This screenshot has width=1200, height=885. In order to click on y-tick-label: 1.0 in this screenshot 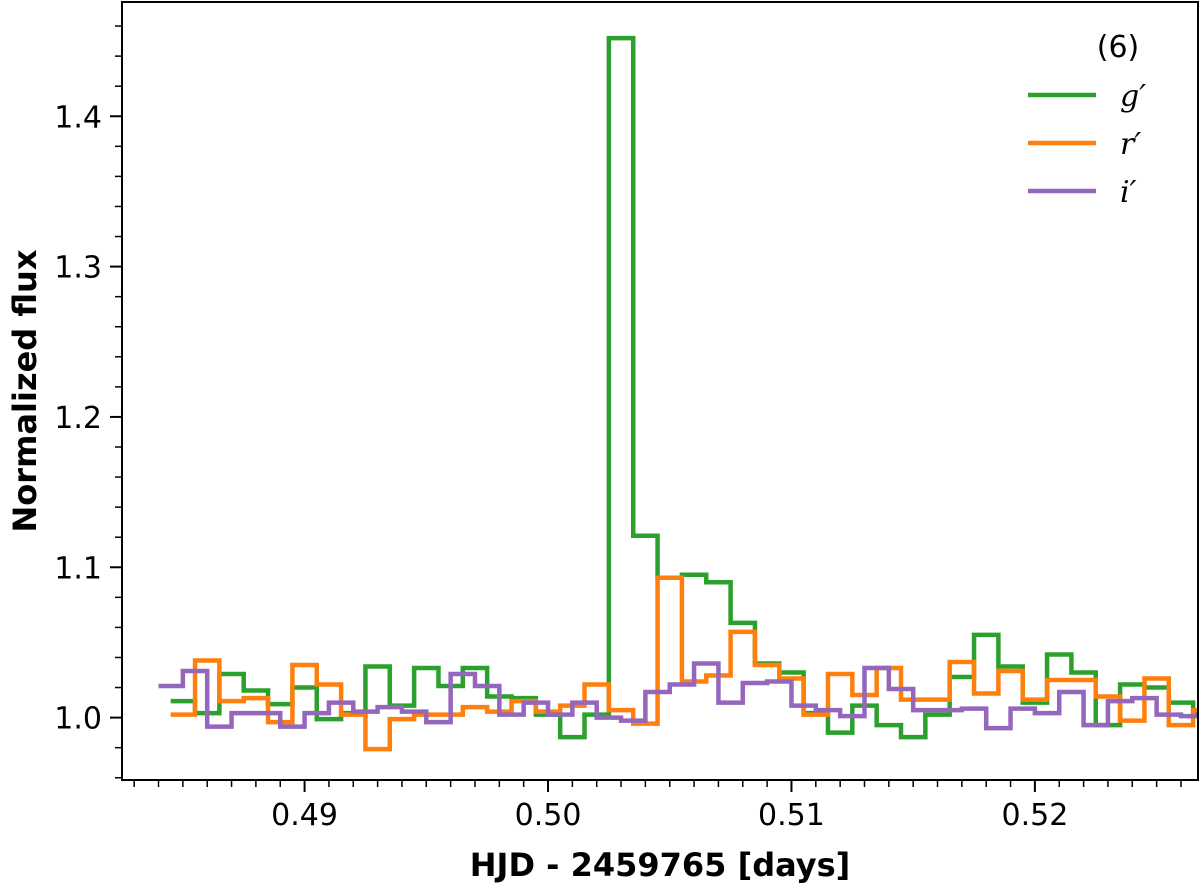, I will do `click(78, 719)`.